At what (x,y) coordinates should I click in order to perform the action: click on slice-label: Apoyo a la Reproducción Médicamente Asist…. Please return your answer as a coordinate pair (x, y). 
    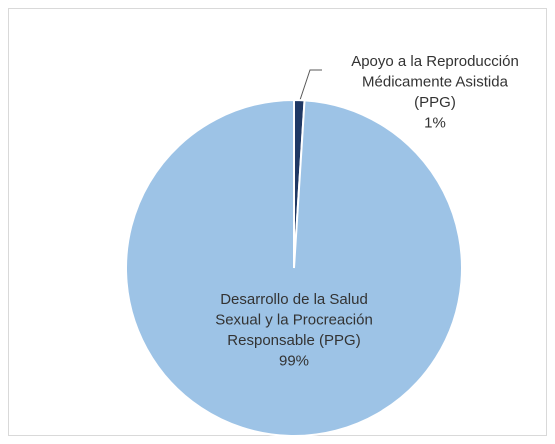
    Looking at the image, I should click on (435, 82).